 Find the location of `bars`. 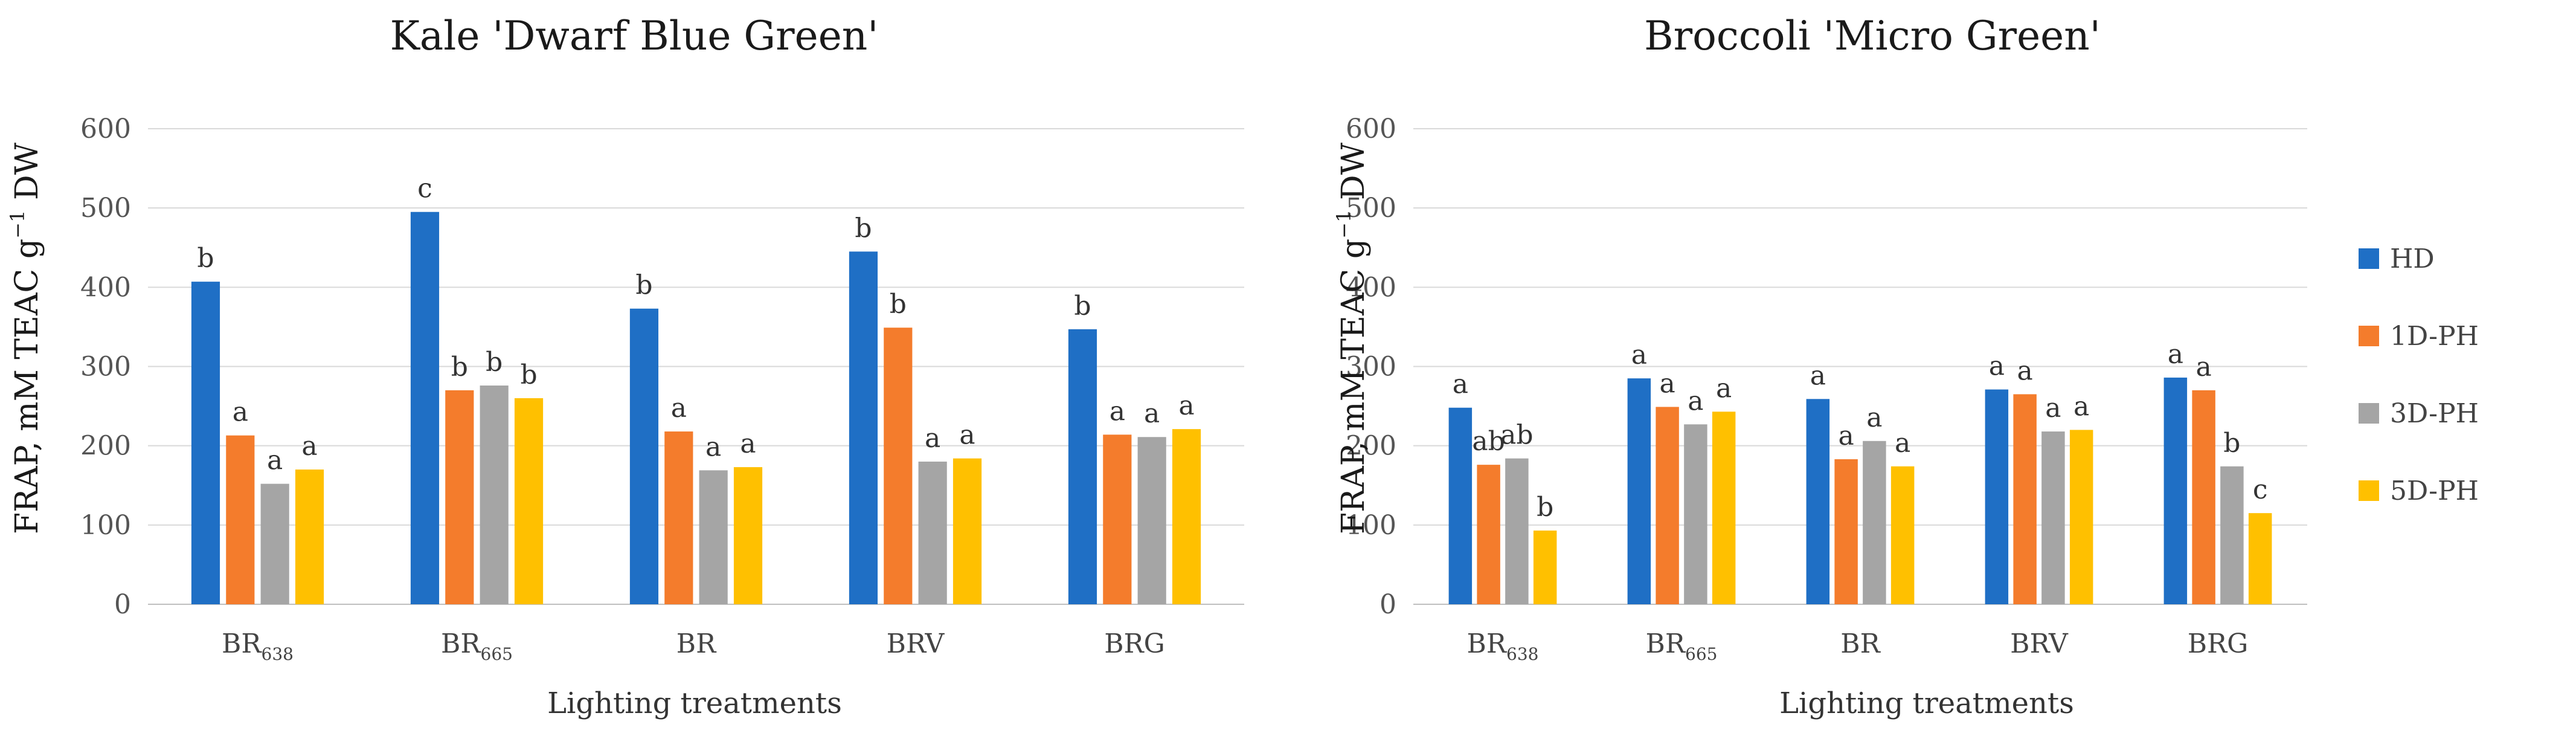

bars is located at coordinates (1860, 491).